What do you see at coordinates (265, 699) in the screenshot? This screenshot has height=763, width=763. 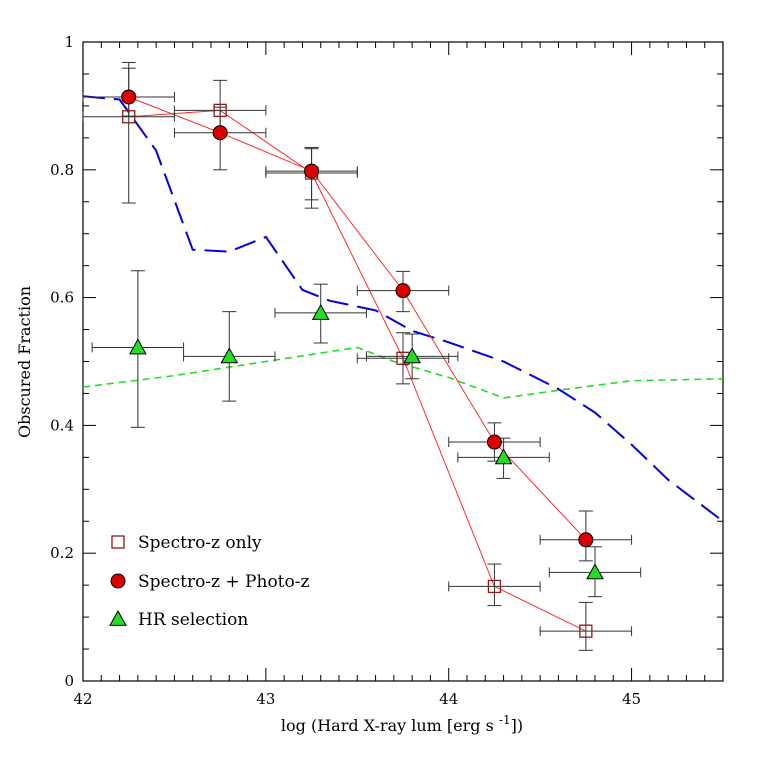 I see `x-tick-label: 43` at bounding box center [265, 699].